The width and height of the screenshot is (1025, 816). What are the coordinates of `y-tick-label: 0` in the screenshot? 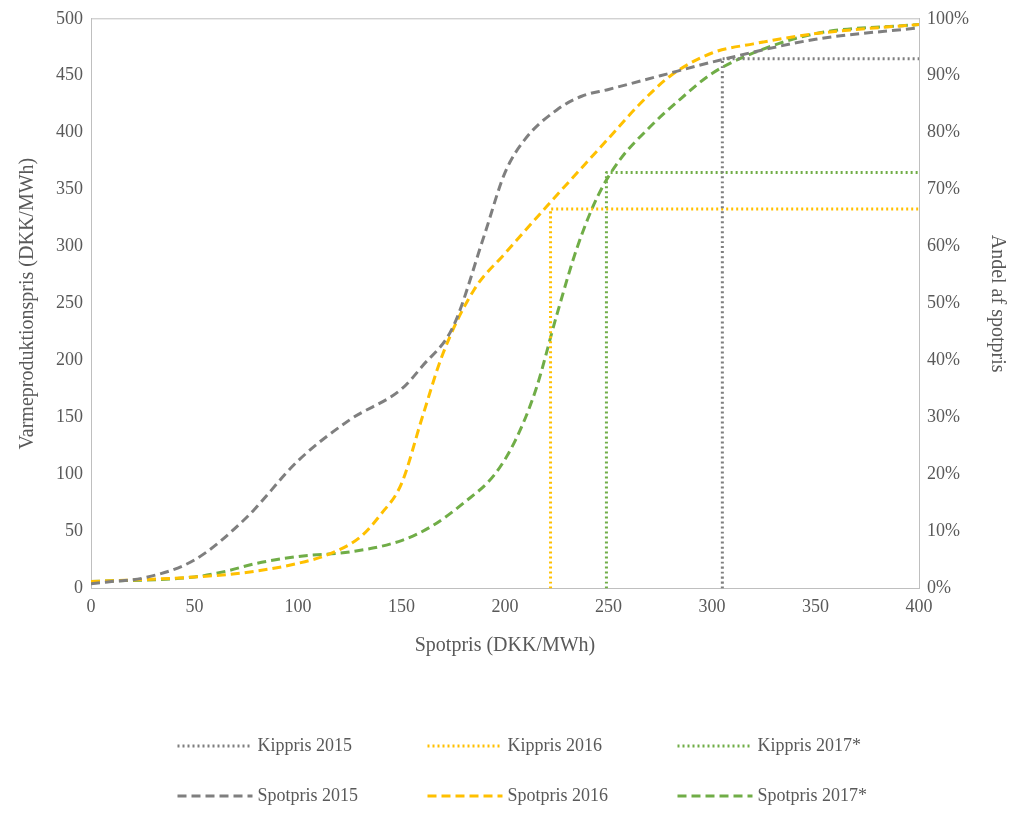 It's located at (78, 587).